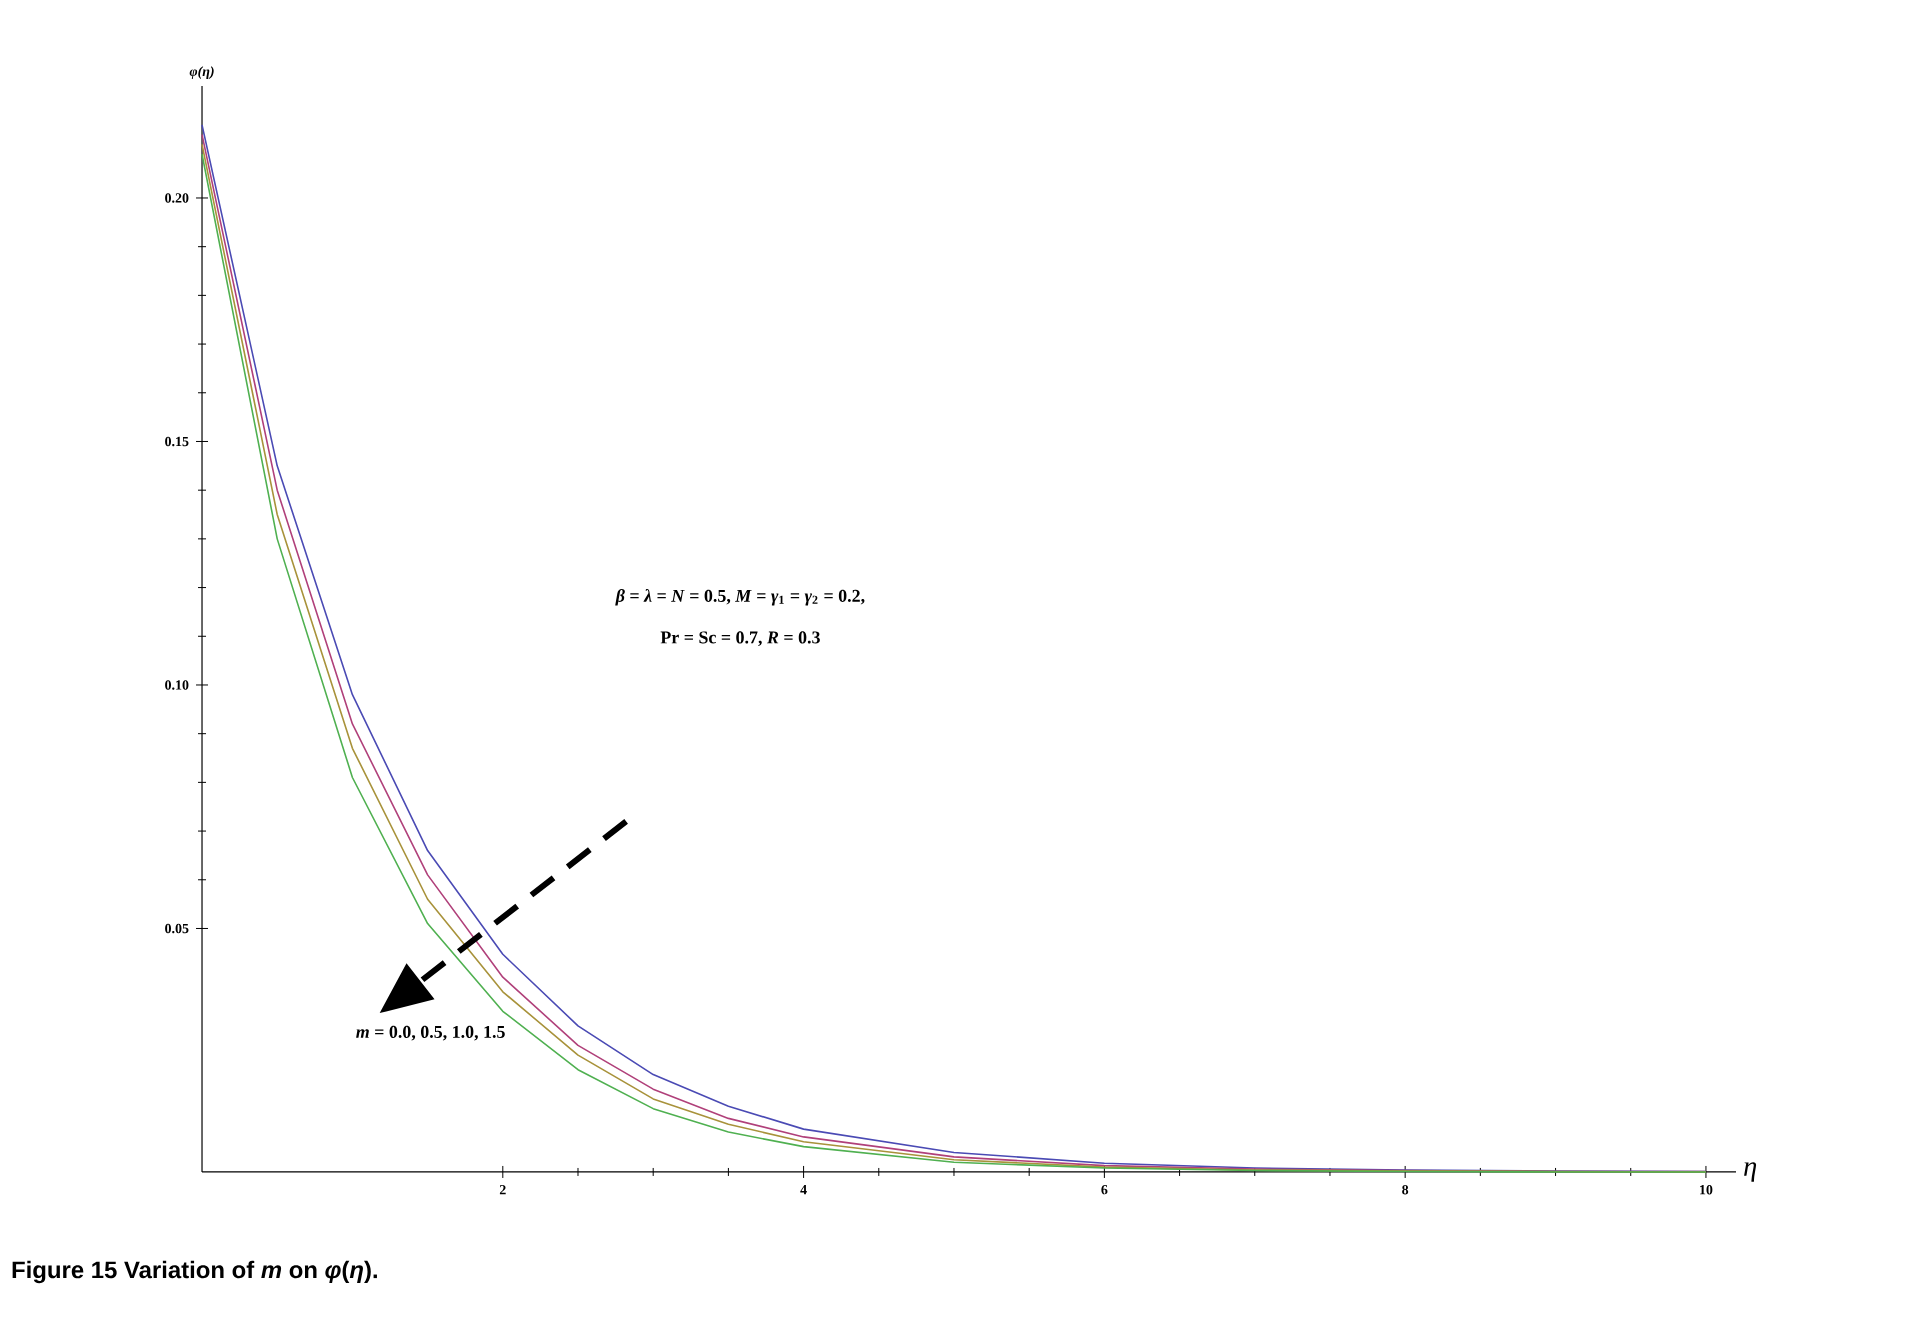 The width and height of the screenshot is (1910, 1340). Describe the element at coordinates (430, 1033) in the screenshot. I see `annotation: m = 0.0, 0.5, 1.0, 1.5` at that location.